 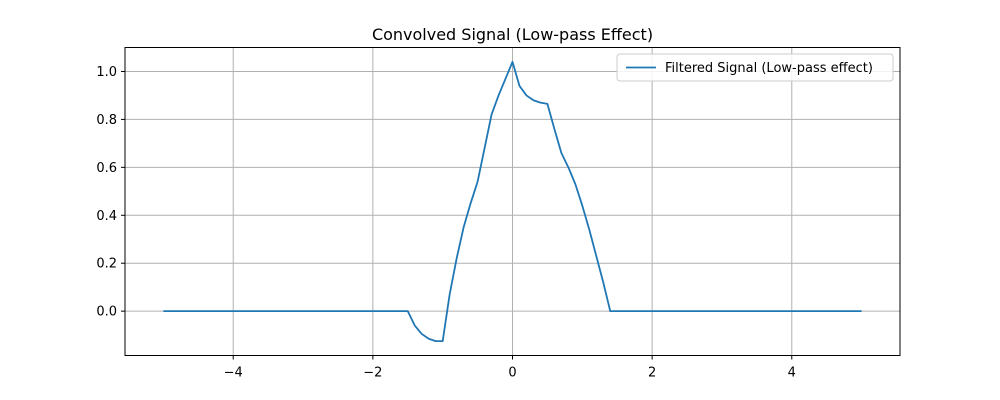 I want to click on y-tick-label: 0.6, so click(x=106, y=168).